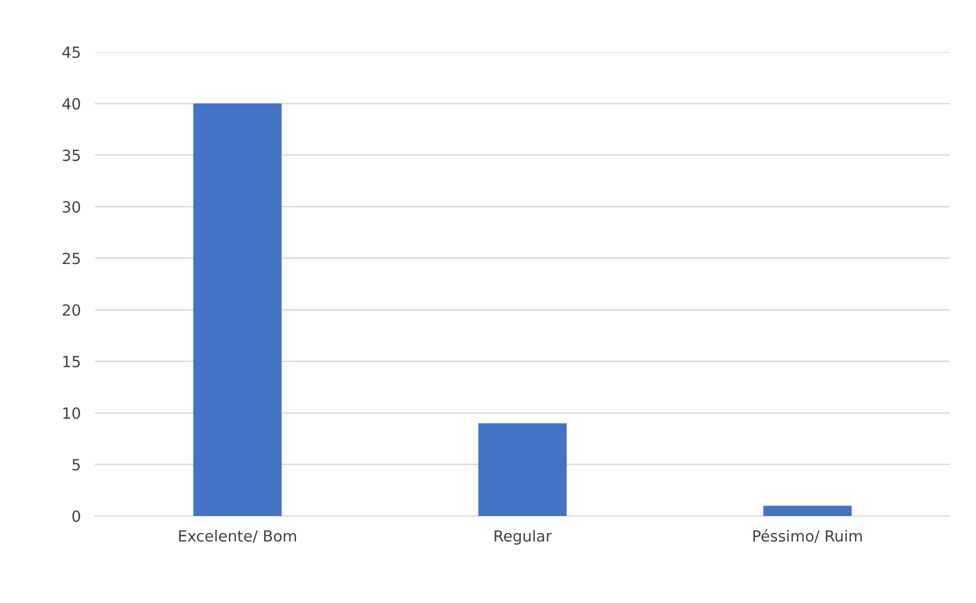 The image size is (976, 603). I want to click on y-tick-label: 10, so click(71, 413).